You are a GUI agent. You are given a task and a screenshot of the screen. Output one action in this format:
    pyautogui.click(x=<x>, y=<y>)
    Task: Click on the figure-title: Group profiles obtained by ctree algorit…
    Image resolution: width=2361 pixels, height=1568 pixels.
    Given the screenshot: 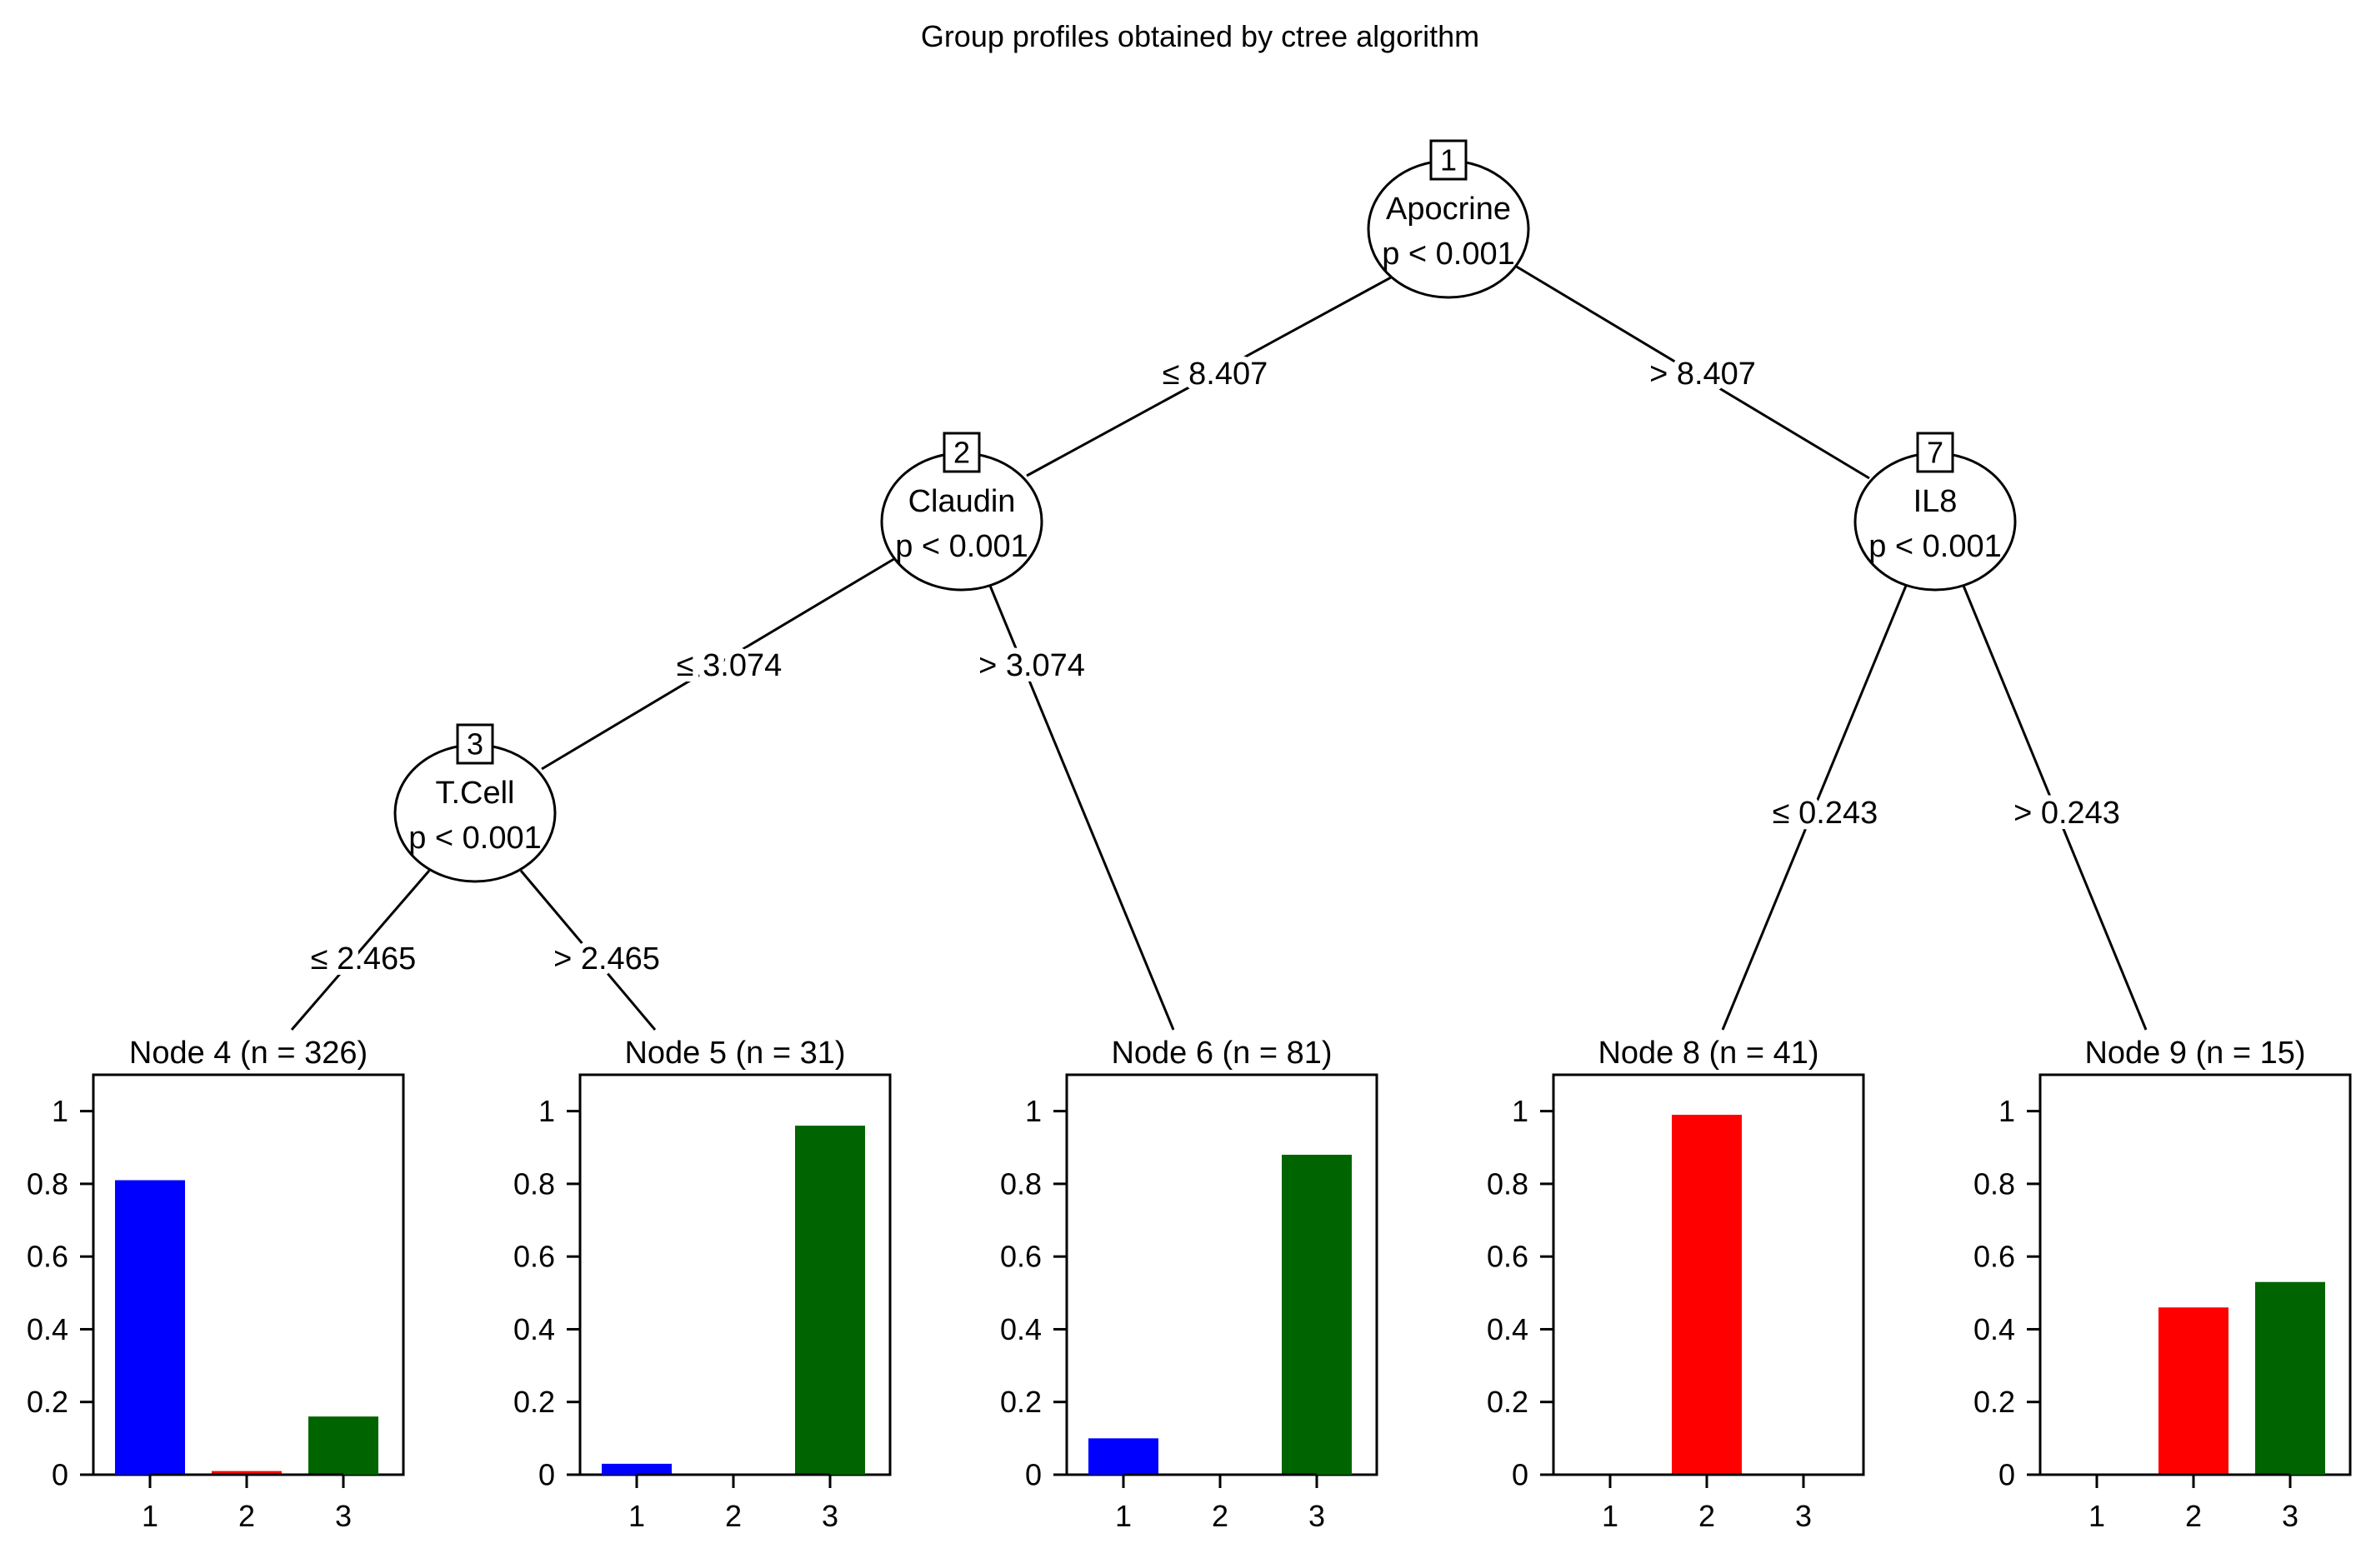 What is the action you would take?
    pyautogui.click(x=1200, y=36)
    